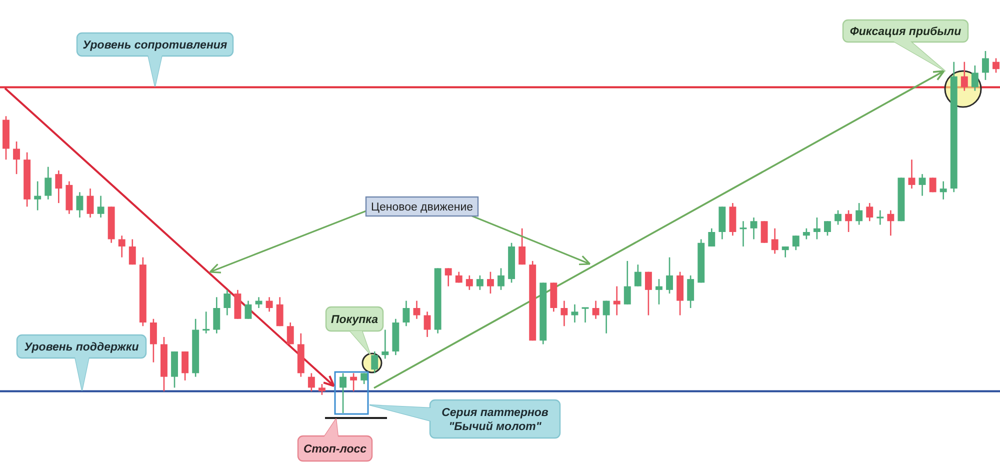  Describe the element at coordinates (335, 450) in the screenshot. I see `text: Стоп-лосс` at that location.